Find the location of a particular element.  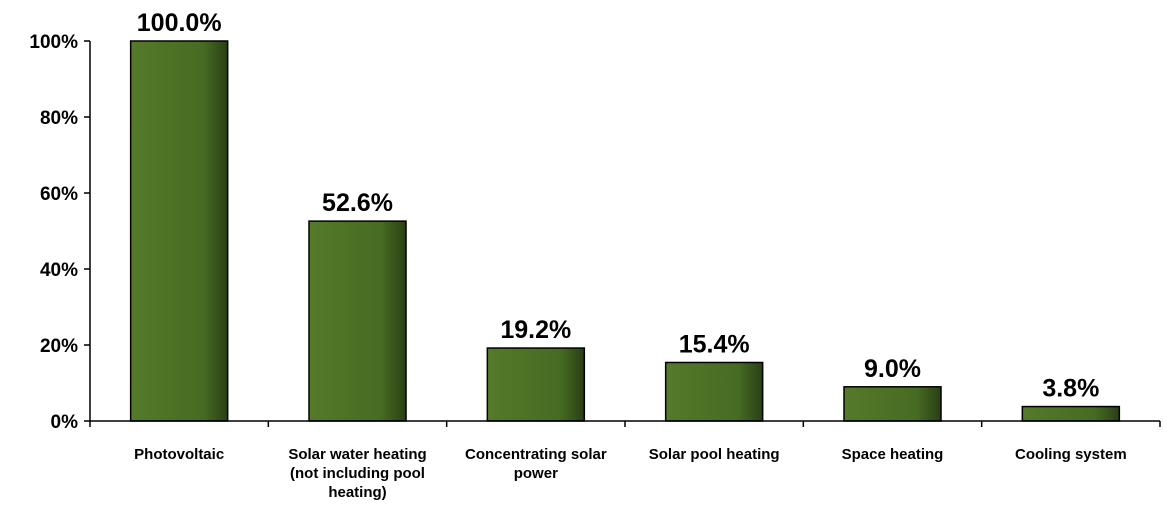

x-category-label: Concentrating solar power is located at coordinates (536, 464).